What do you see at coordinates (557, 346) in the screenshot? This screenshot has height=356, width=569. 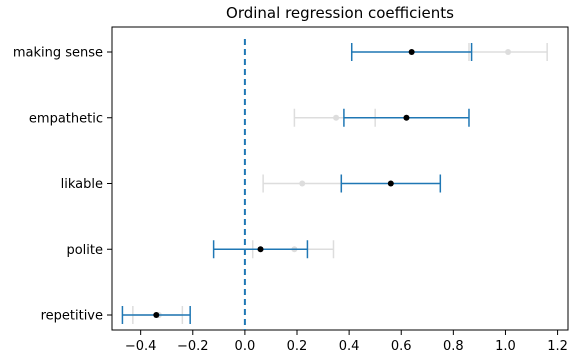 I see `x-tick-label: 1.2` at bounding box center [557, 346].